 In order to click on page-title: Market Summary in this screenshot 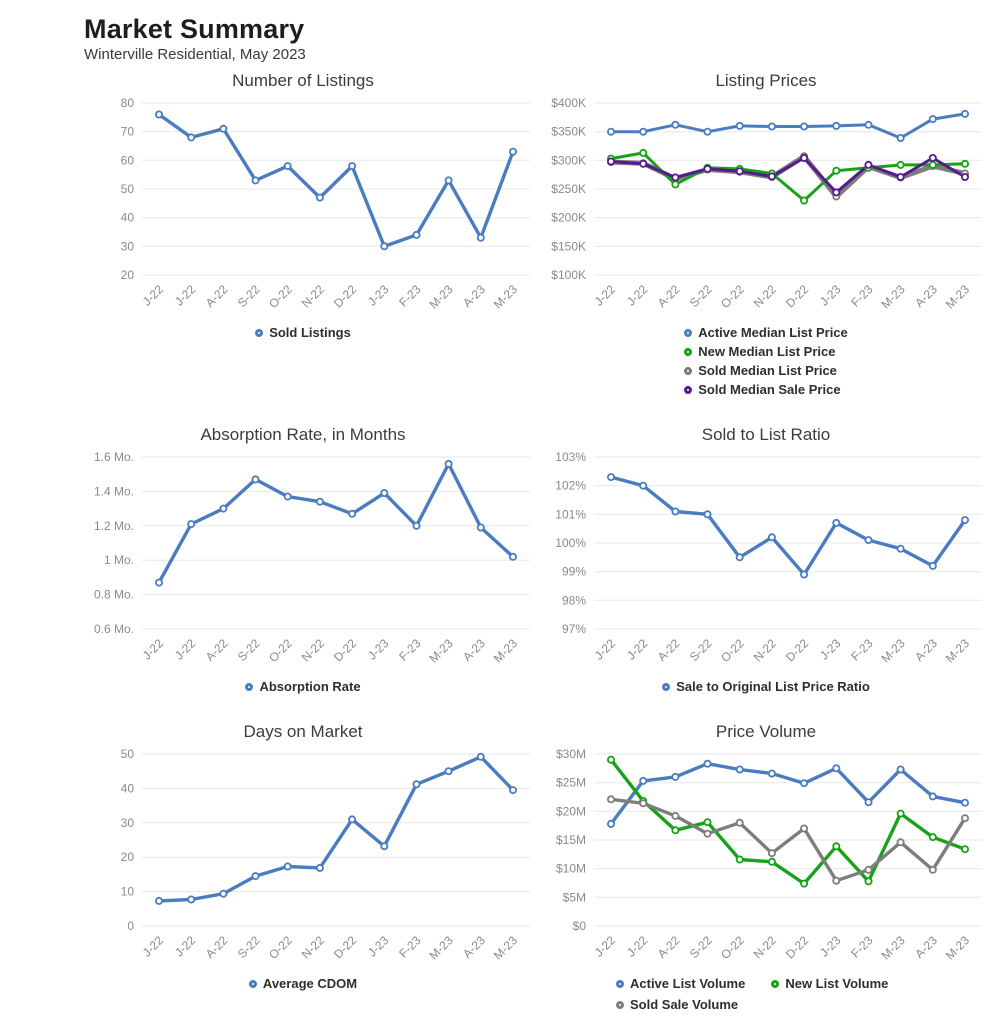, I will do `click(194, 29)`.